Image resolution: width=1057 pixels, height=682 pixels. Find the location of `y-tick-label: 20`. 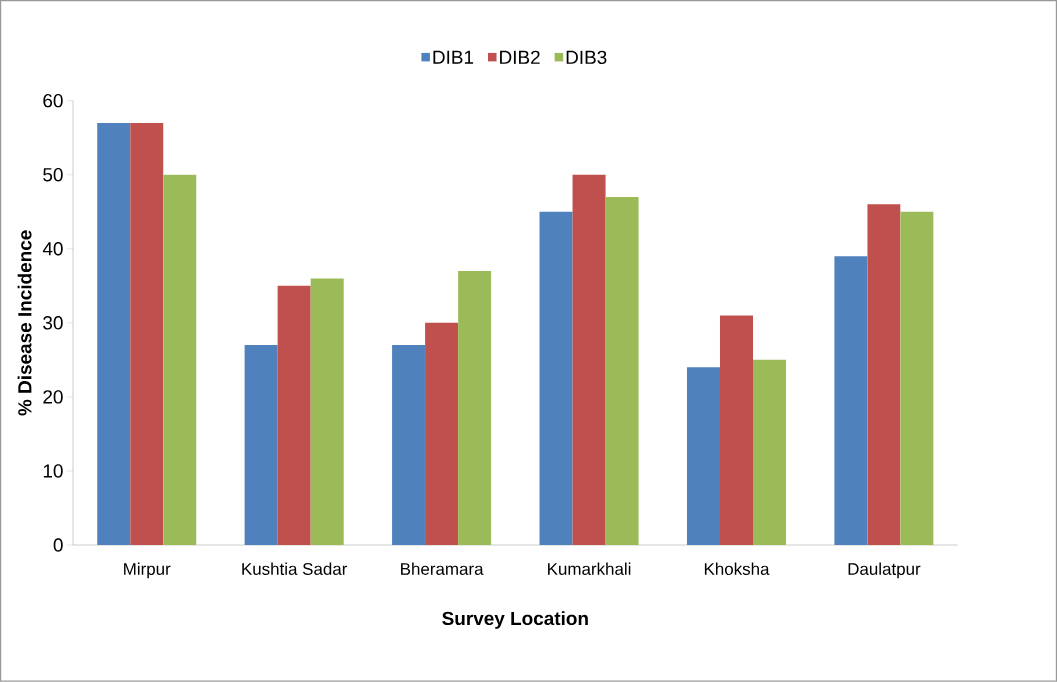

y-tick-label: 20 is located at coordinates (53, 397).